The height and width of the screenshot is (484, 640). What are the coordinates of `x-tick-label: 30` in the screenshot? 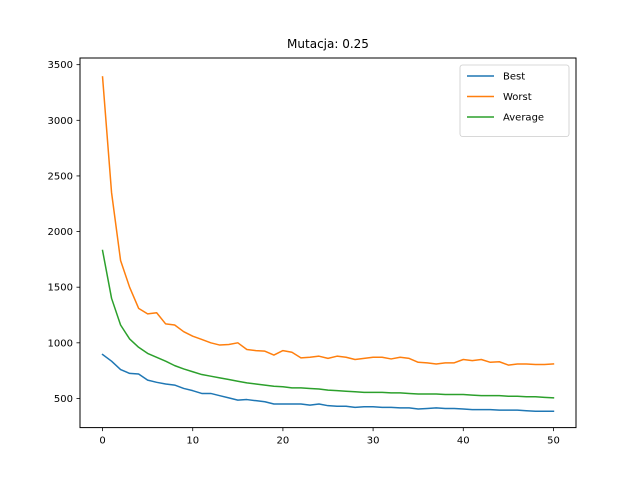 It's located at (373, 441).